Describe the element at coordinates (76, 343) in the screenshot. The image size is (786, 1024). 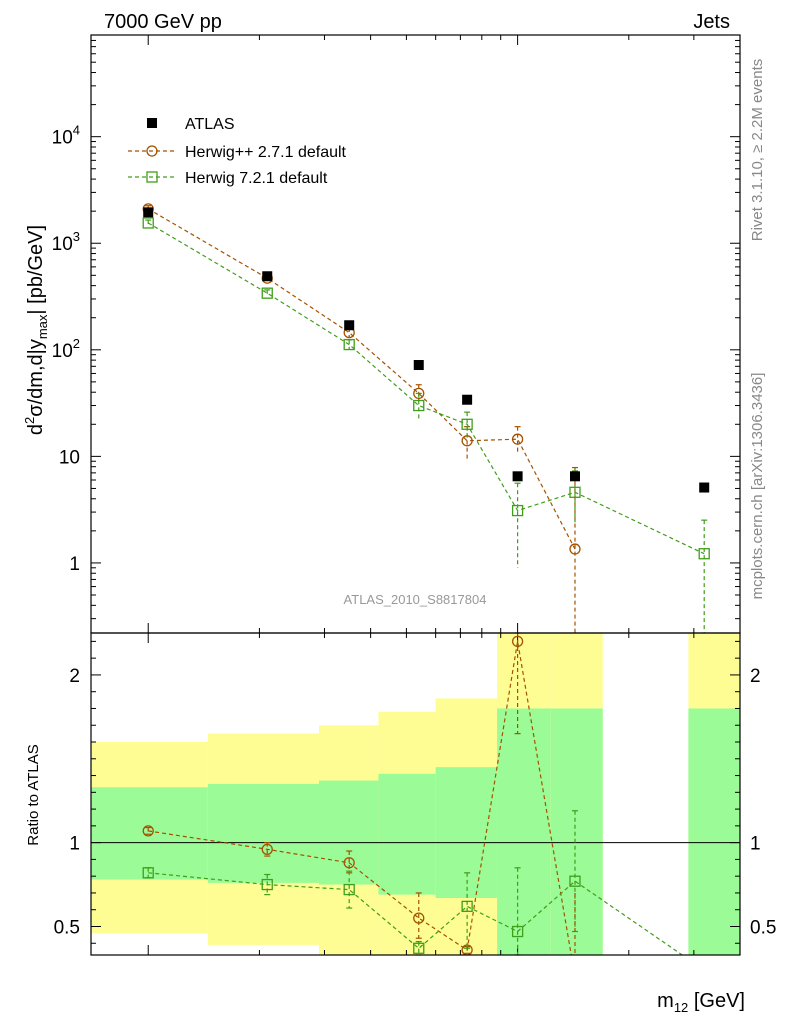
I see `main-y-tick-label-exponent: 2` at that location.